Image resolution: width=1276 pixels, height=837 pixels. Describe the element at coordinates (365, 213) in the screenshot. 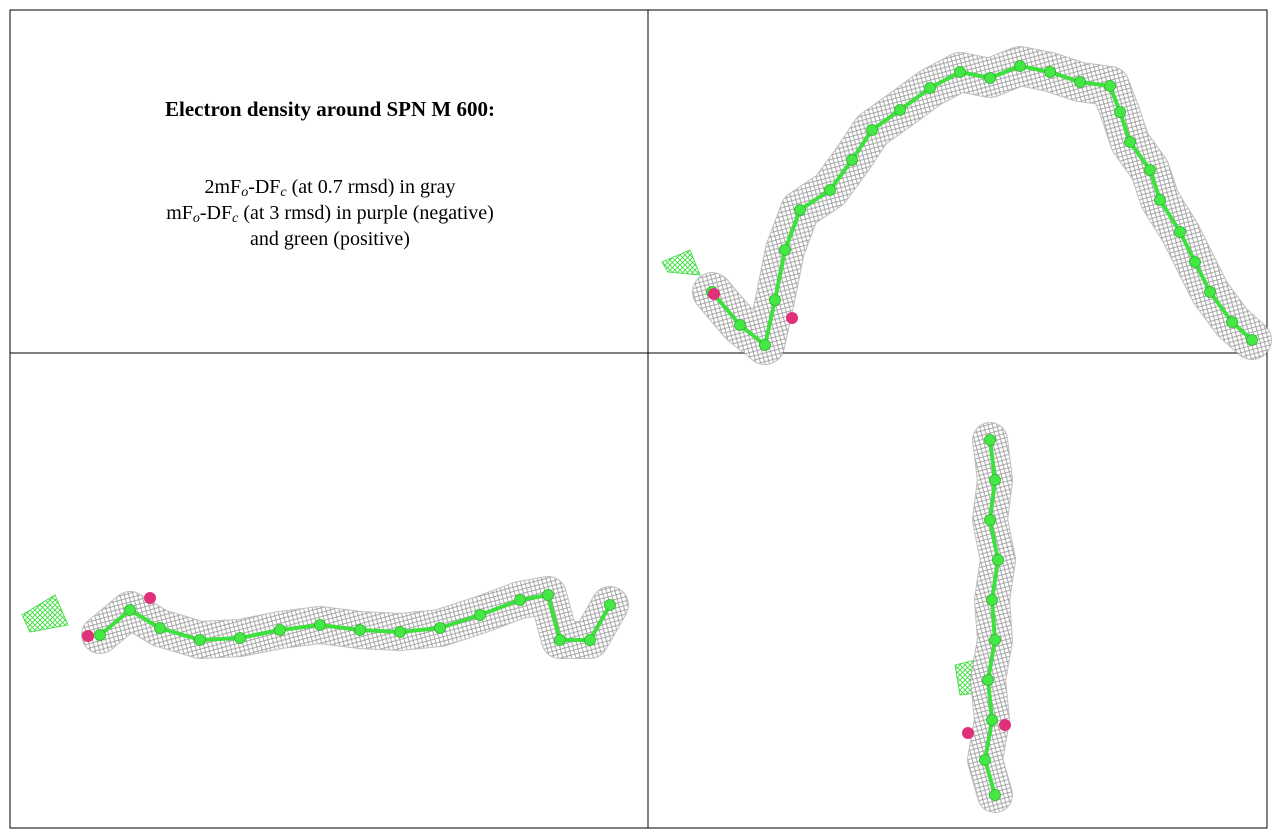

I see `text-segment: (at 3 rmsd) in purple (negative)` at that location.